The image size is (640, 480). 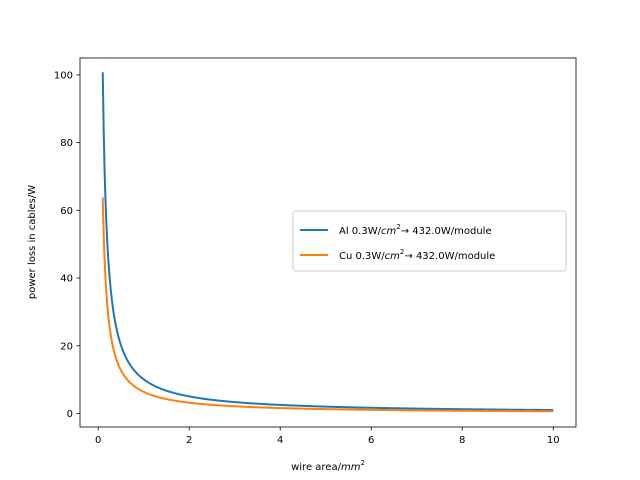 I want to click on x-tick-label: 4, so click(x=280, y=440).